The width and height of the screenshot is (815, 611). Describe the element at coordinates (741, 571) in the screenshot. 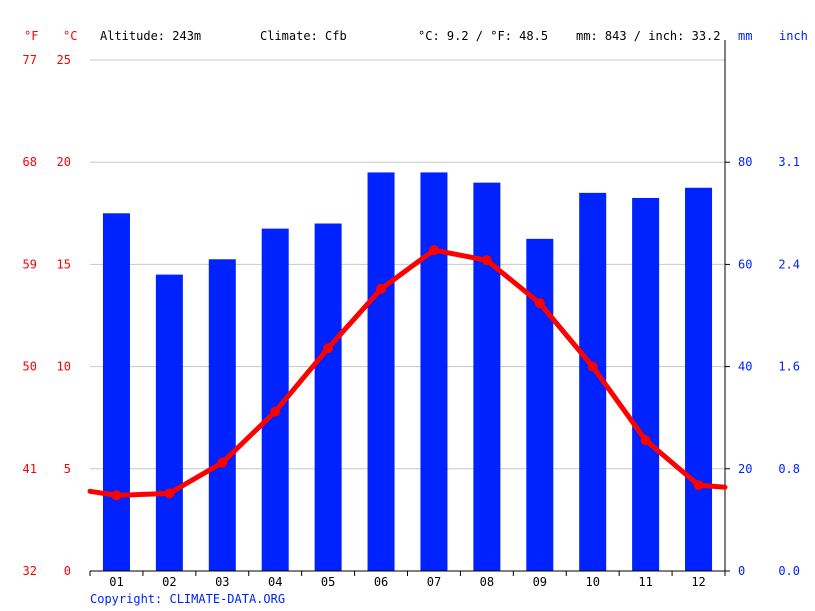

I see `mm-tick-label-0: 0` at that location.